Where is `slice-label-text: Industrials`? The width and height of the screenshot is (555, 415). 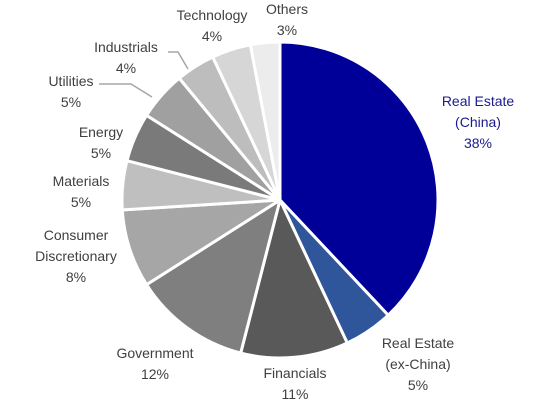
slice-label-text: Industrials is located at coordinates (126, 47).